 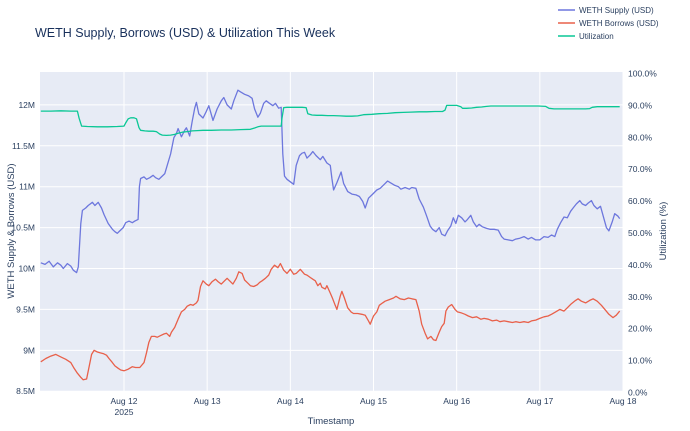 I want to click on x-tick-label: Aug 14, so click(x=290, y=401).